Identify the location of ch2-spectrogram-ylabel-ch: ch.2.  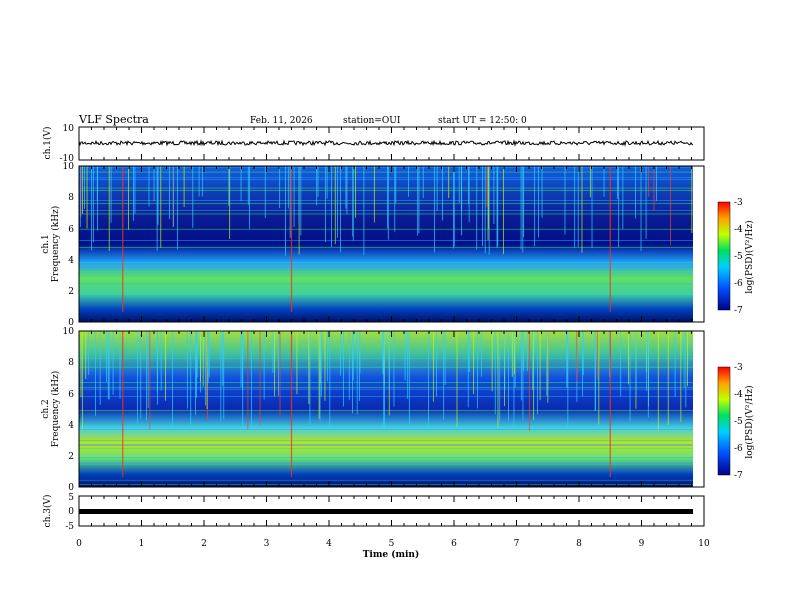
(46, 408).